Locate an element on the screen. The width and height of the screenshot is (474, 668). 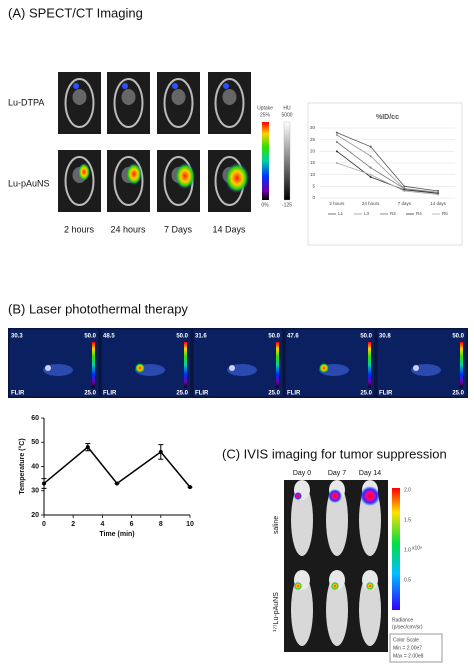
row-label: saline is located at coordinates (276, 525).